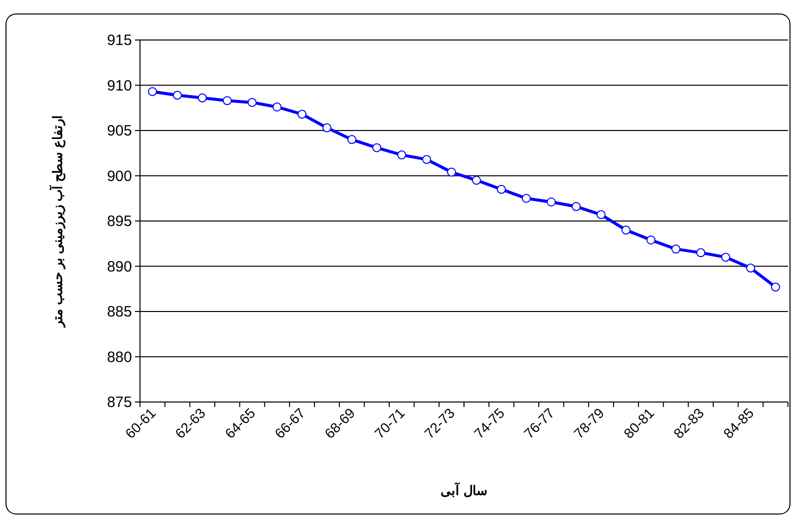 The width and height of the screenshot is (793, 520). I want to click on y-tick-label: 875, so click(119, 402).